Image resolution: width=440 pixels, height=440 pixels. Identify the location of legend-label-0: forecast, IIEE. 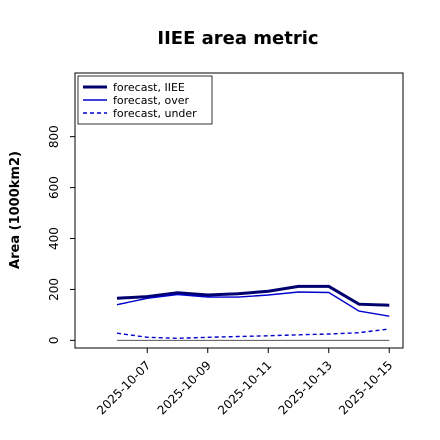
(149, 87).